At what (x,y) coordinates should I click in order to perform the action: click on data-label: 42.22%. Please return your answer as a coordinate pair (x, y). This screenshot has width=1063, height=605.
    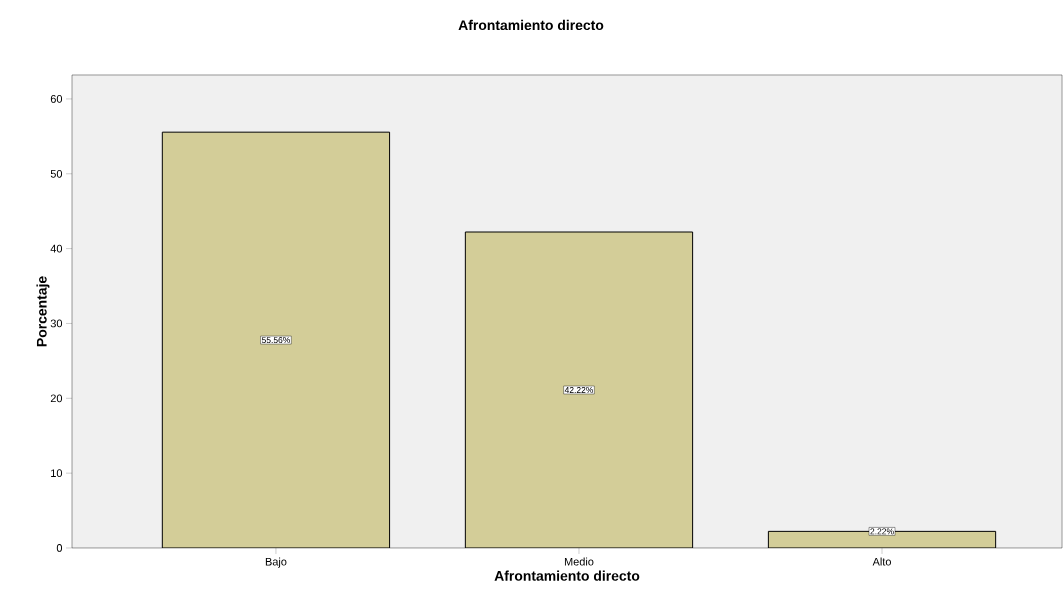
    Looking at the image, I should click on (579, 390).